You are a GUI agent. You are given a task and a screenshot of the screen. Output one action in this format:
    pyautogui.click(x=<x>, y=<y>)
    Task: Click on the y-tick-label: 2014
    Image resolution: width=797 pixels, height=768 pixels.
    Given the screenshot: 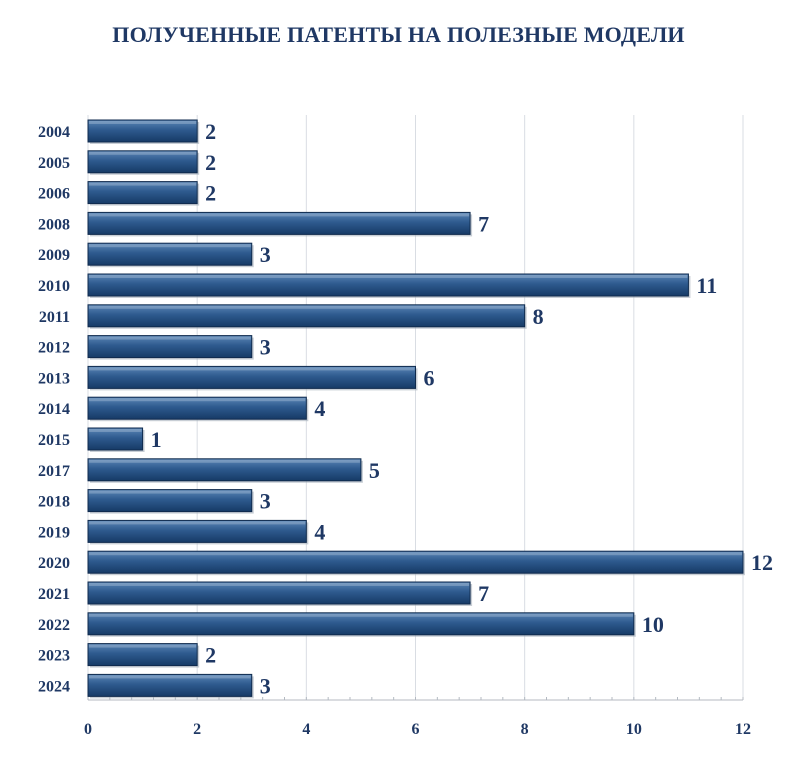 What is the action you would take?
    pyautogui.click(x=54, y=409)
    